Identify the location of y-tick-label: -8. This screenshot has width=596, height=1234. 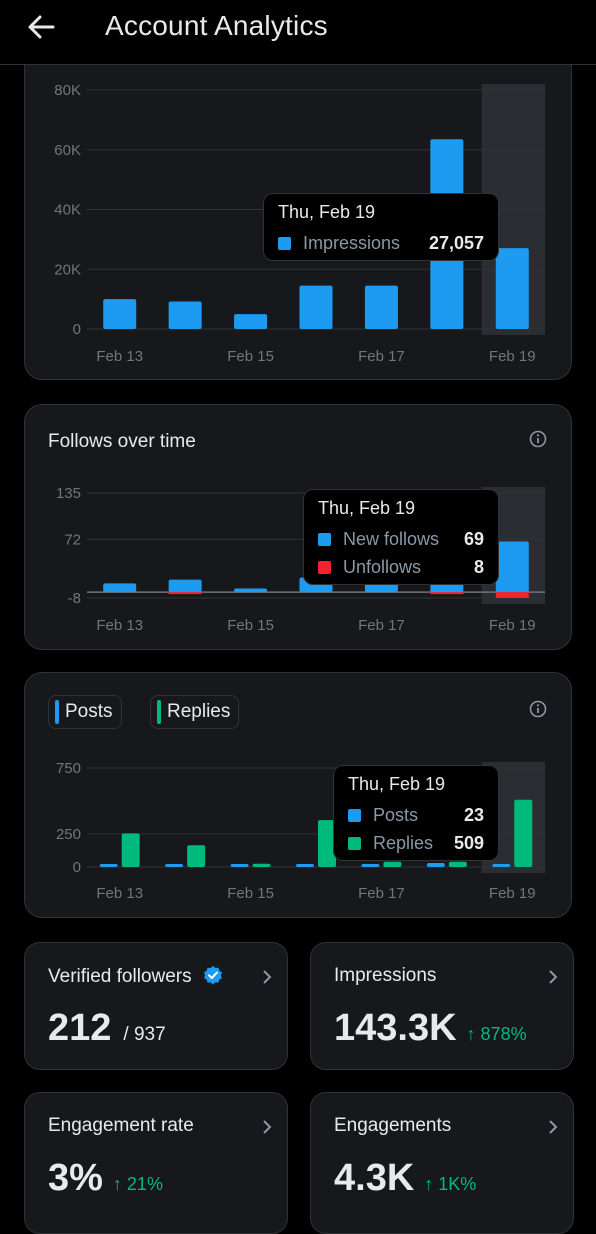
(74, 598).